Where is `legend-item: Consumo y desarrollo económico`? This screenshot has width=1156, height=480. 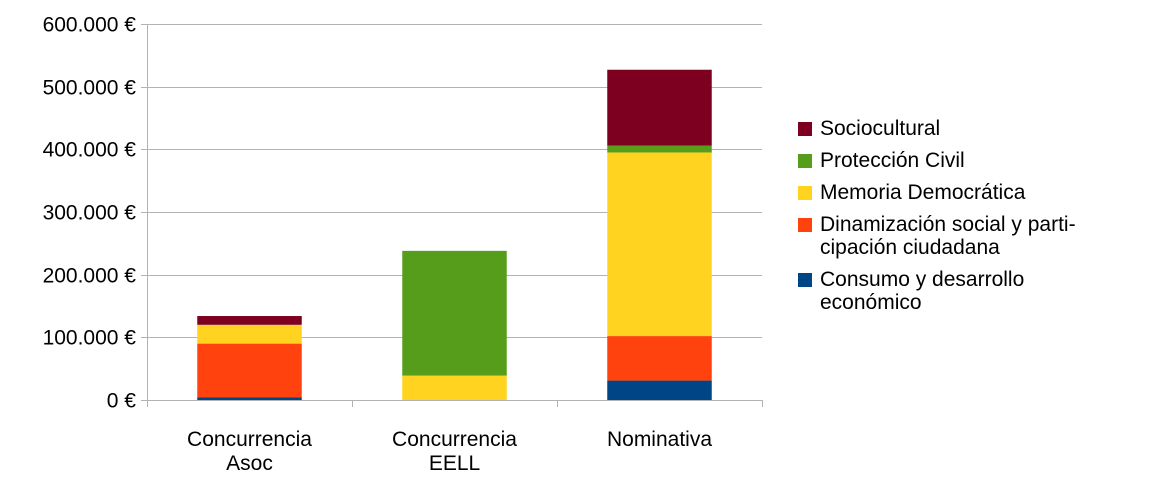
legend-item: Consumo y desarrollo económico is located at coordinates (973, 291).